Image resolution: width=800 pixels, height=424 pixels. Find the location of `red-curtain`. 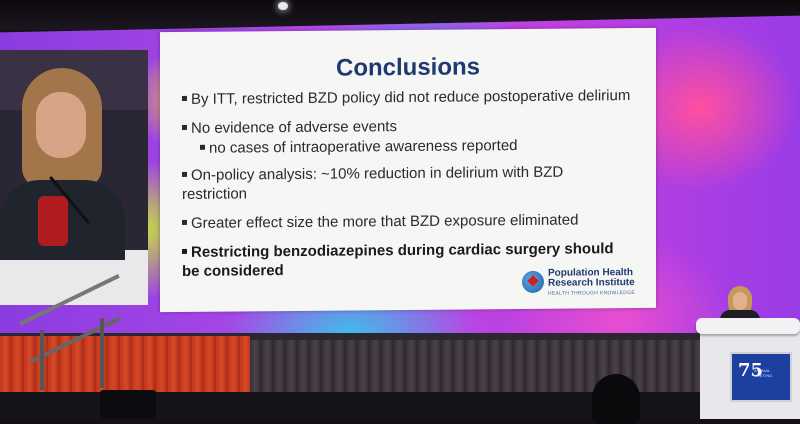

red-curtain is located at coordinates (125, 366).